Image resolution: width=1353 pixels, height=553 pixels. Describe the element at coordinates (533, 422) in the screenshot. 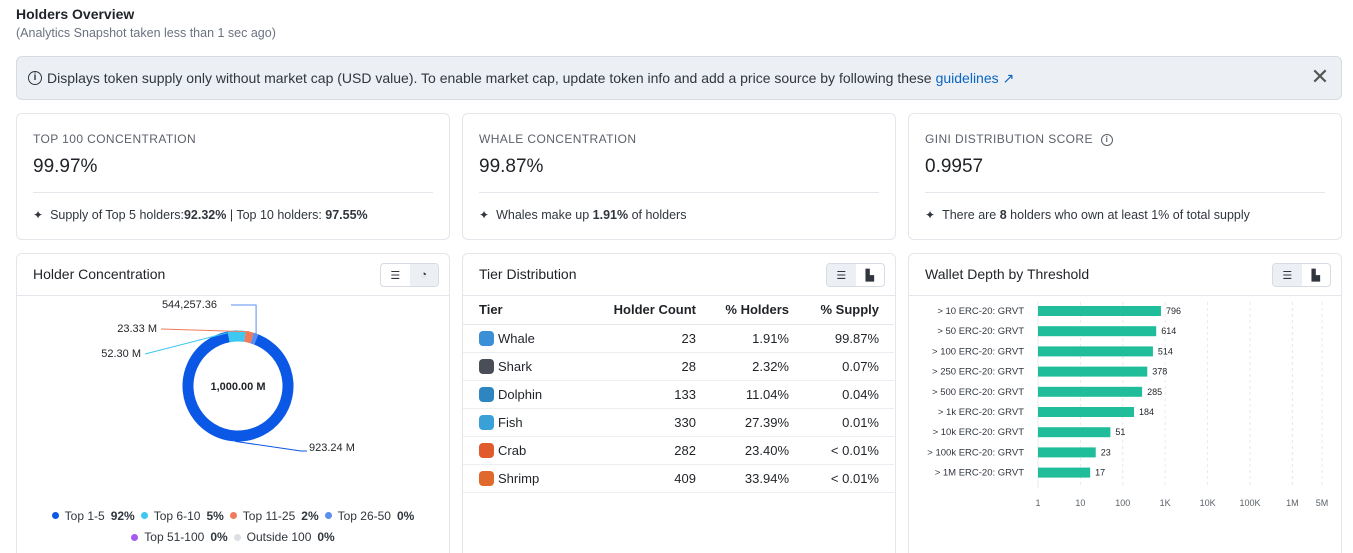

I see `tier-cell: Fish` at that location.